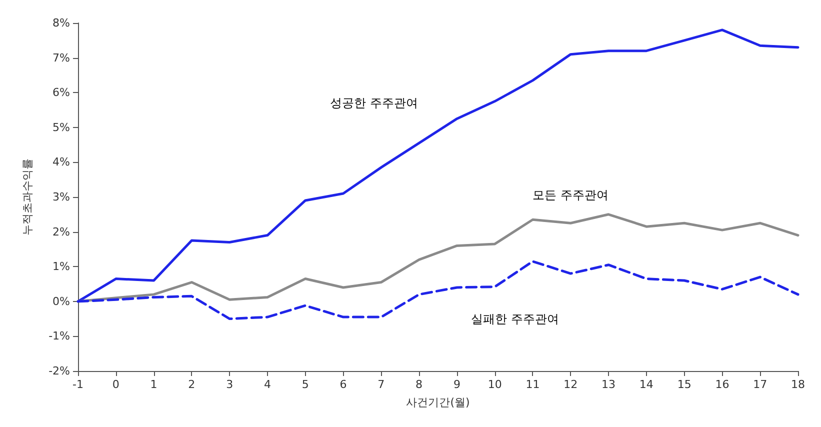 The width and height of the screenshot is (821, 427). Describe the element at coordinates (61, 162) in the screenshot. I see `y-tick-label: 4%` at that location.